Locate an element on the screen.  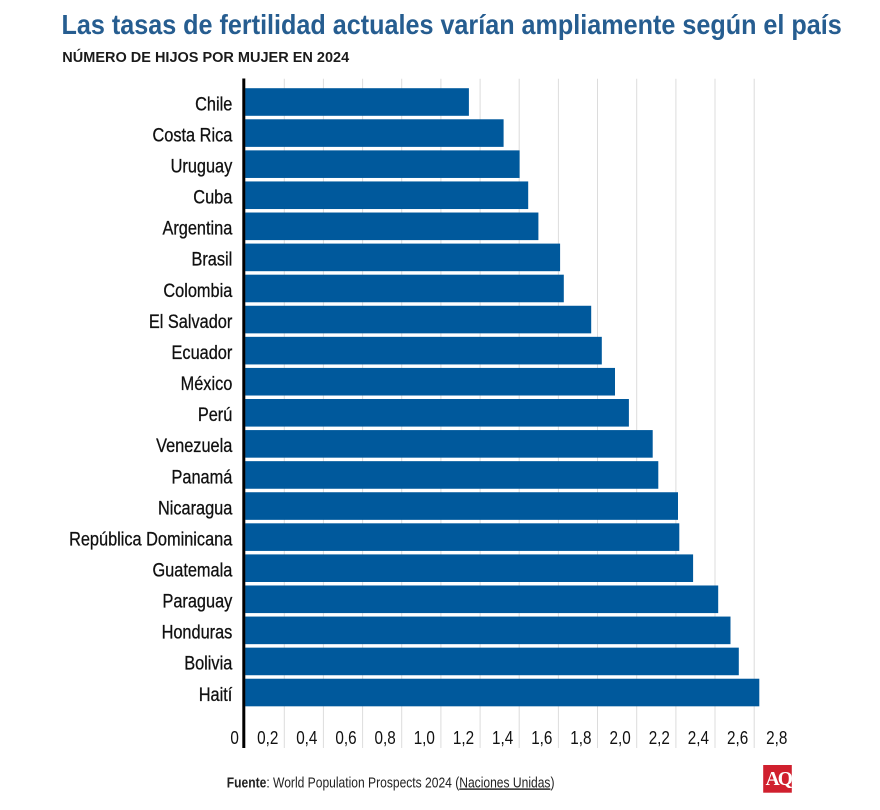
svg-text: Perú is located at coordinates (215, 415).